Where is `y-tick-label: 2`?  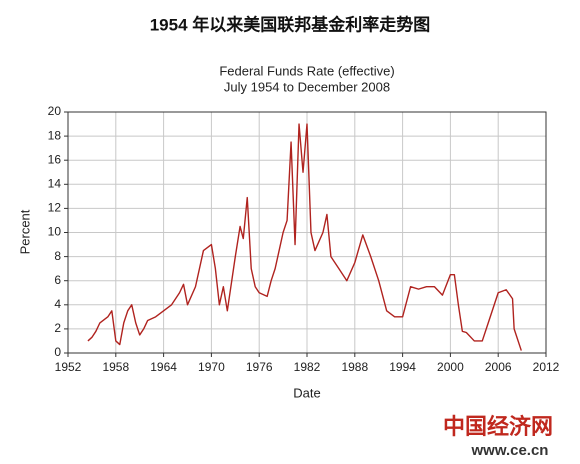
y-tick-label: 2 is located at coordinates (57, 328).